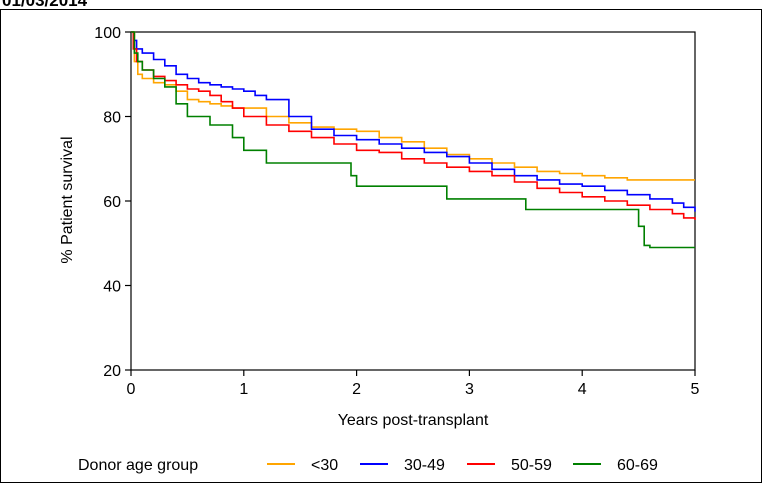 The width and height of the screenshot is (765, 485). What do you see at coordinates (243, 389) in the screenshot?
I see `x-tick-label: 1` at bounding box center [243, 389].